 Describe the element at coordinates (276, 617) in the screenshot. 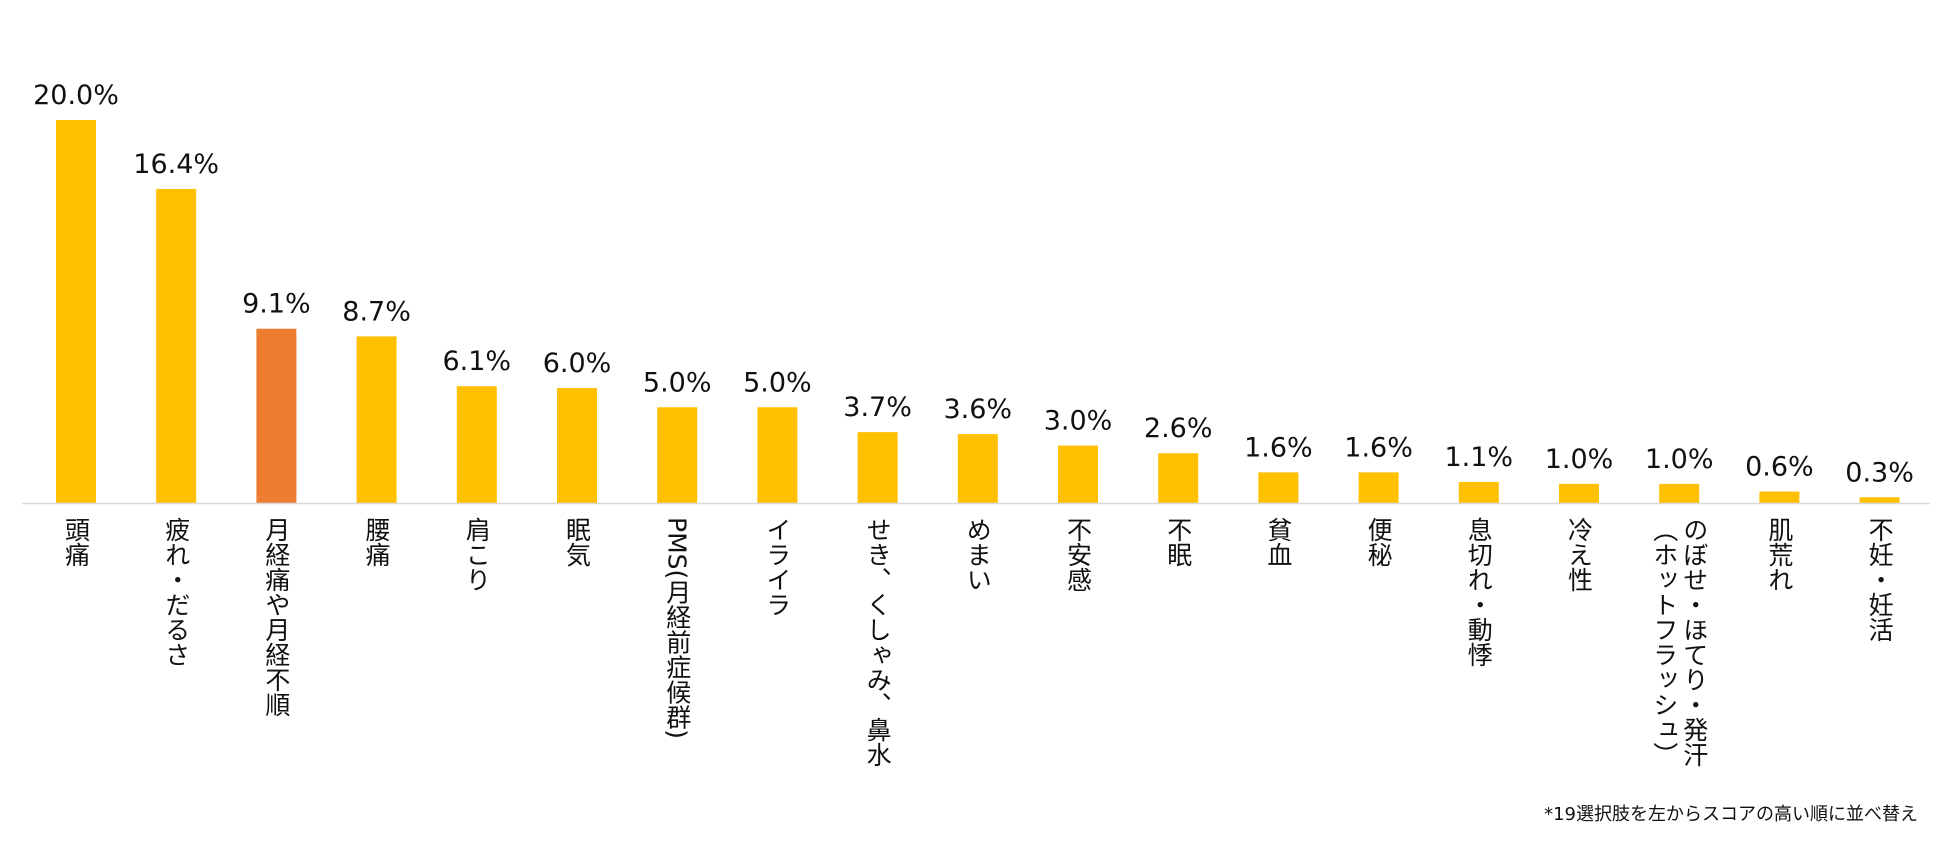

I see `category-label: 月経痛や月経不順` at that location.